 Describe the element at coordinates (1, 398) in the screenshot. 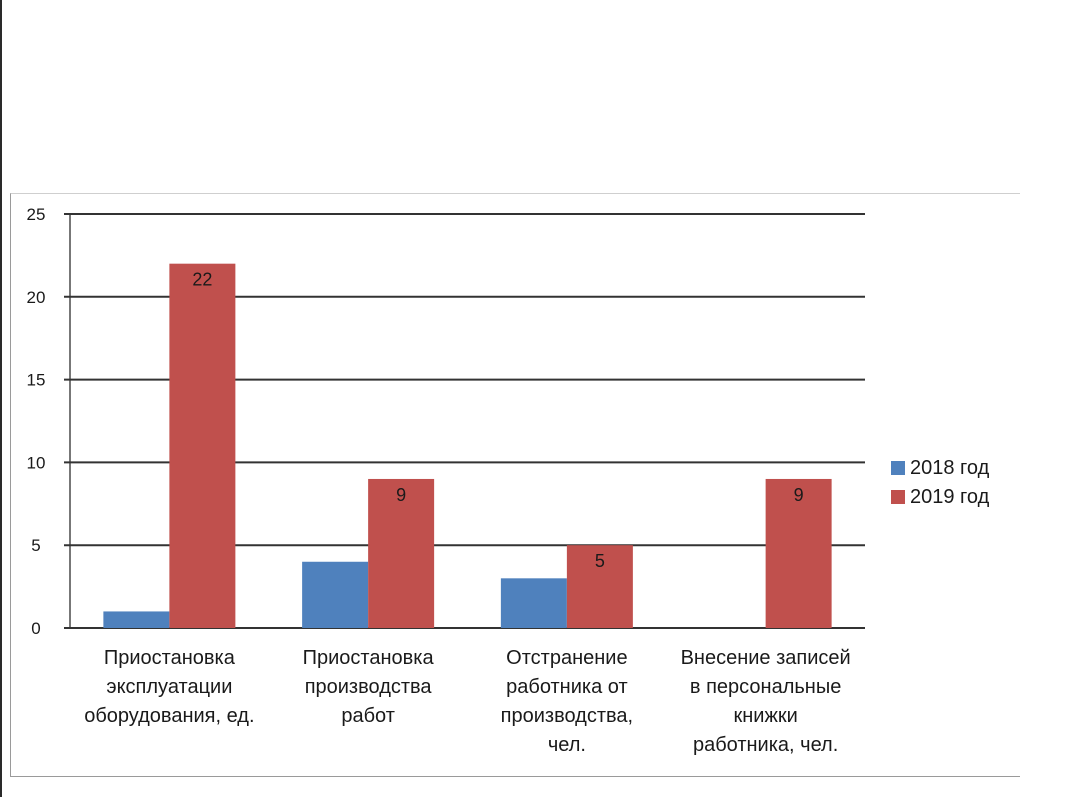

I see `page-left-border` at that location.